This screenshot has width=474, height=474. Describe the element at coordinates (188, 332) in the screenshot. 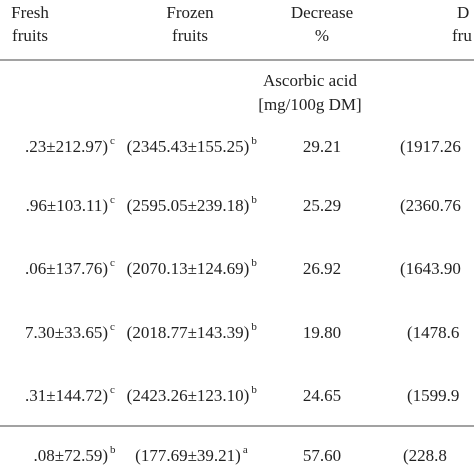

I see `frozen-value: (2018.77±143.39)` at that location.